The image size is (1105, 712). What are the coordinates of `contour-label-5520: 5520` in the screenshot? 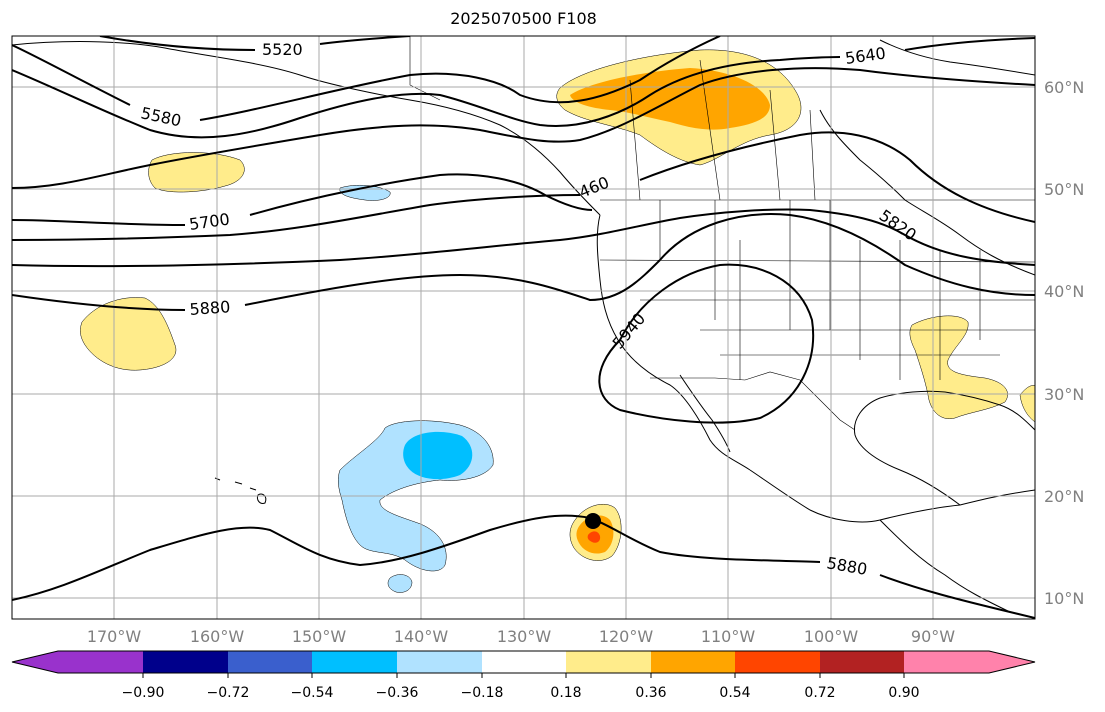 It's located at (282, 49).